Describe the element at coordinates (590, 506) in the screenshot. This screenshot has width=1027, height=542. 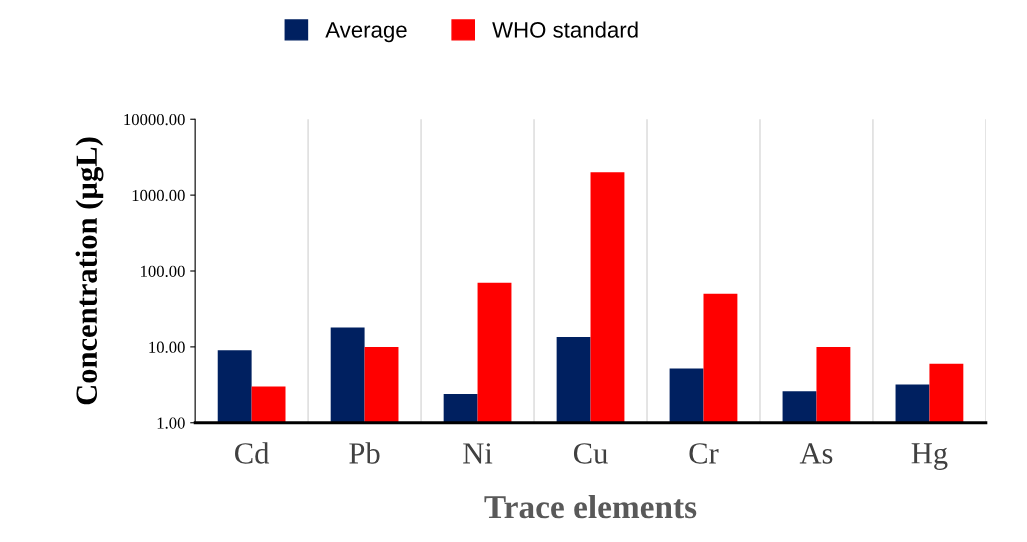
I see `x-axis-title: Trace elements` at that location.